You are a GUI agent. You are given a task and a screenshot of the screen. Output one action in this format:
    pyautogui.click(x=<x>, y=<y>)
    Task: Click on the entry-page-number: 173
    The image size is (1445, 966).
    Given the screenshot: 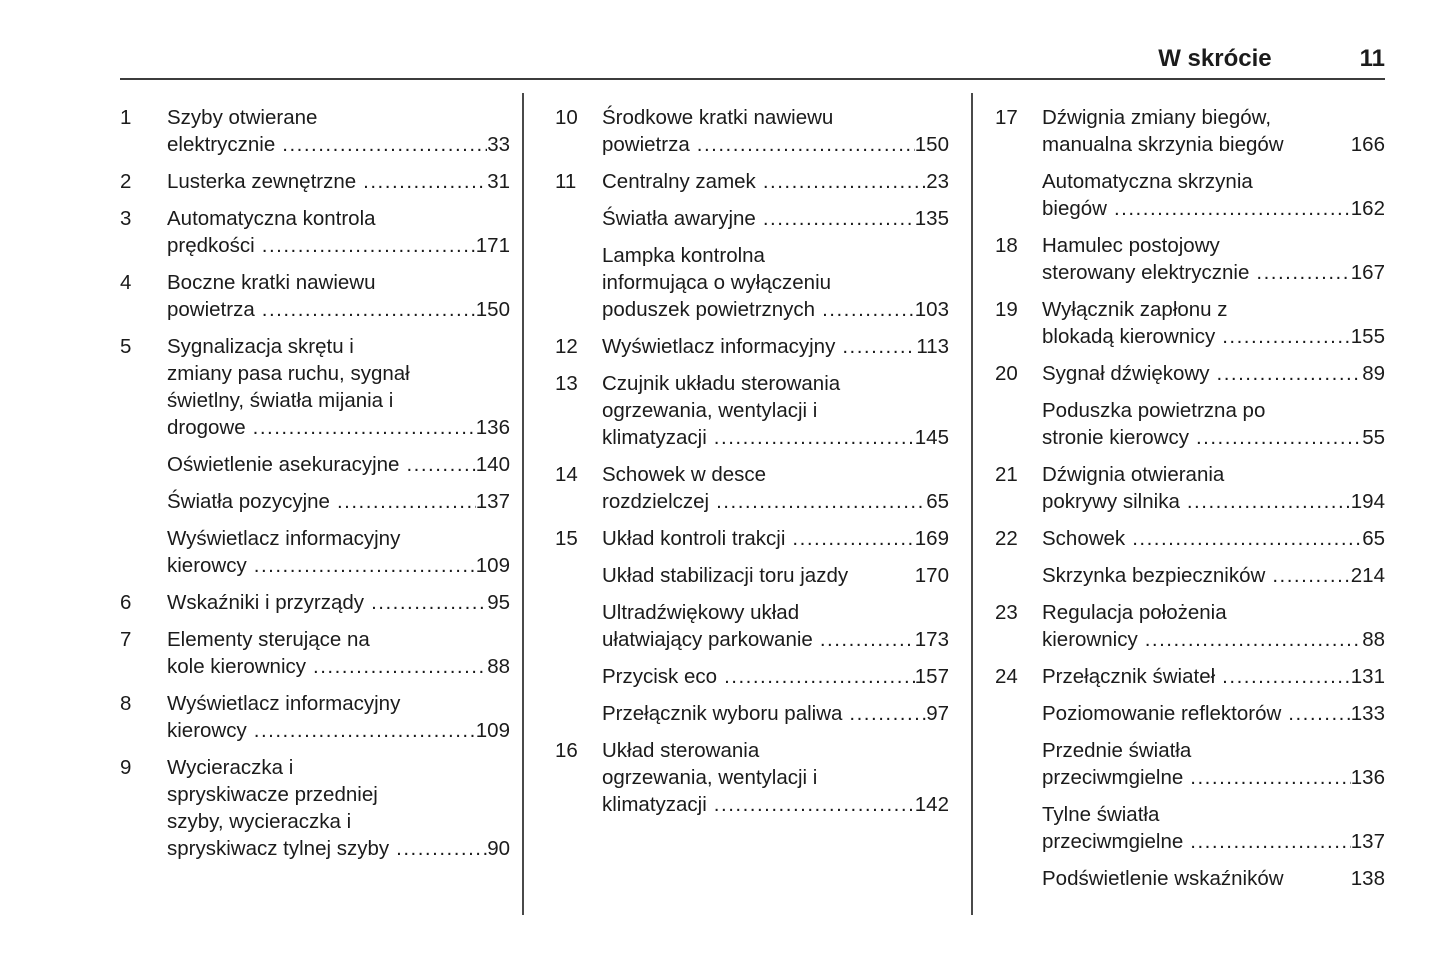 What is the action you would take?
    pyautogui.click(x=931, y=639)
    